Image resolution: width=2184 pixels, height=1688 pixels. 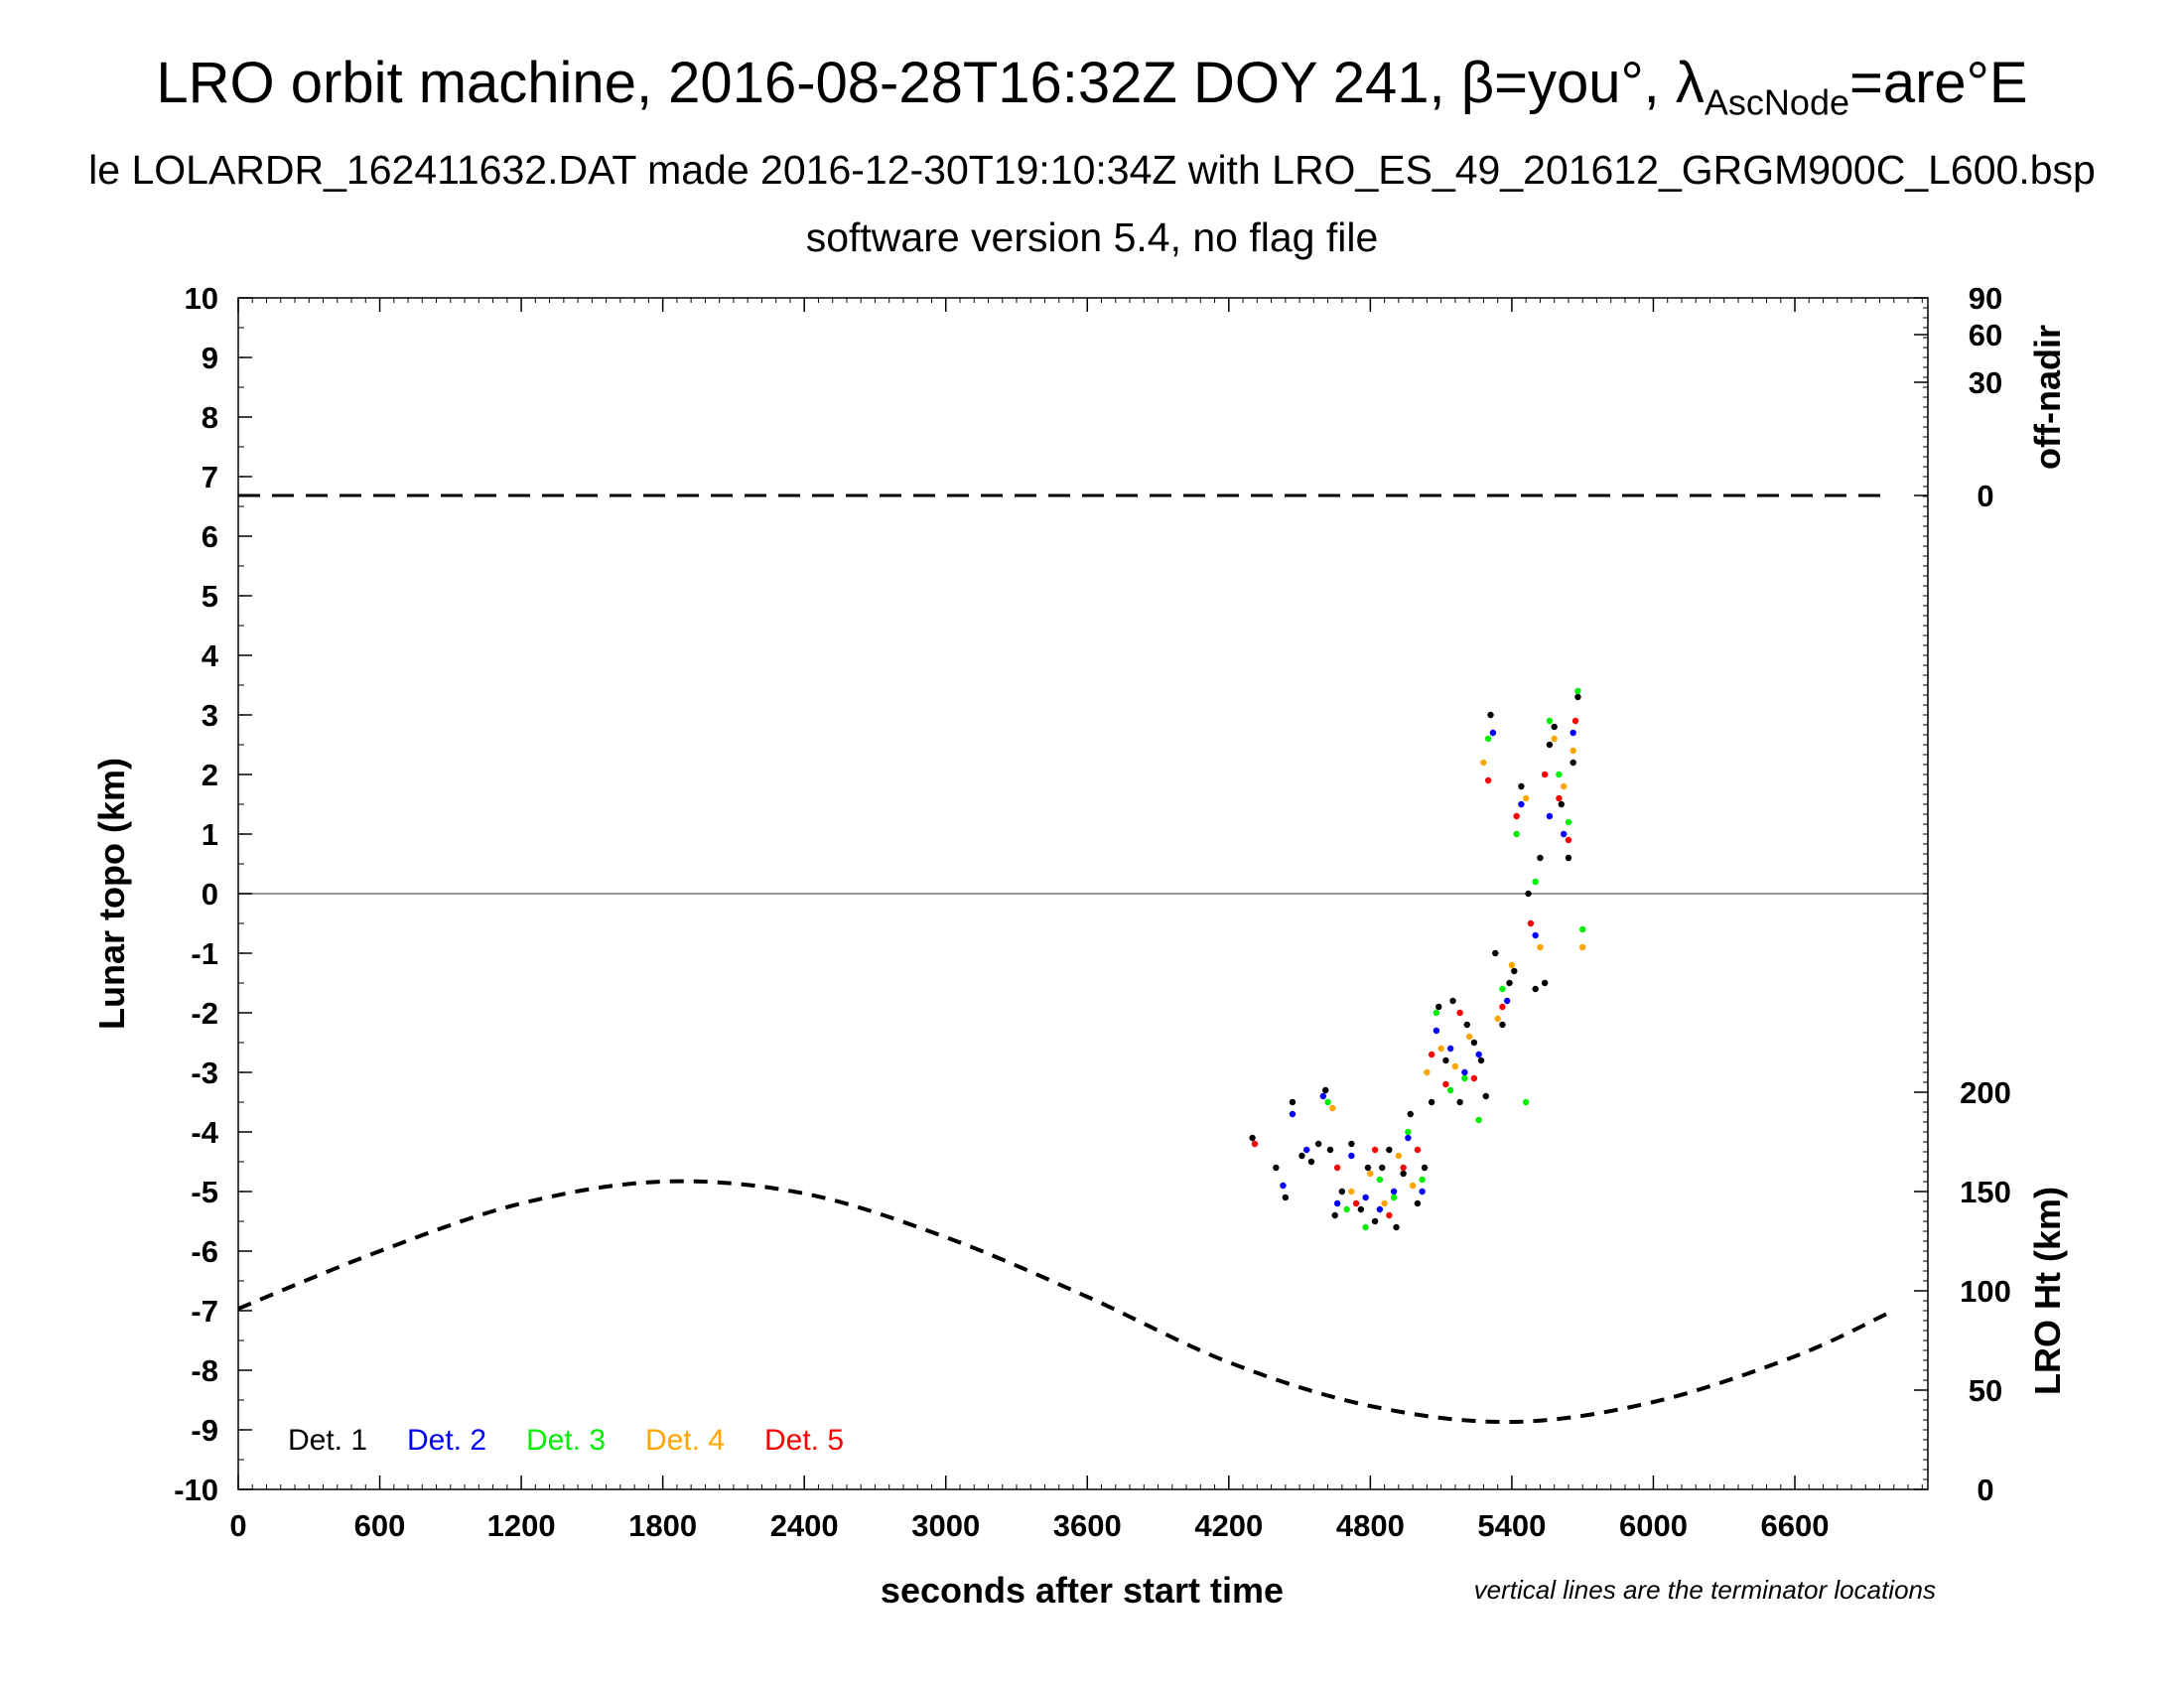 I want to click on y-tick-label: -3, so click(x=204, y=1072).